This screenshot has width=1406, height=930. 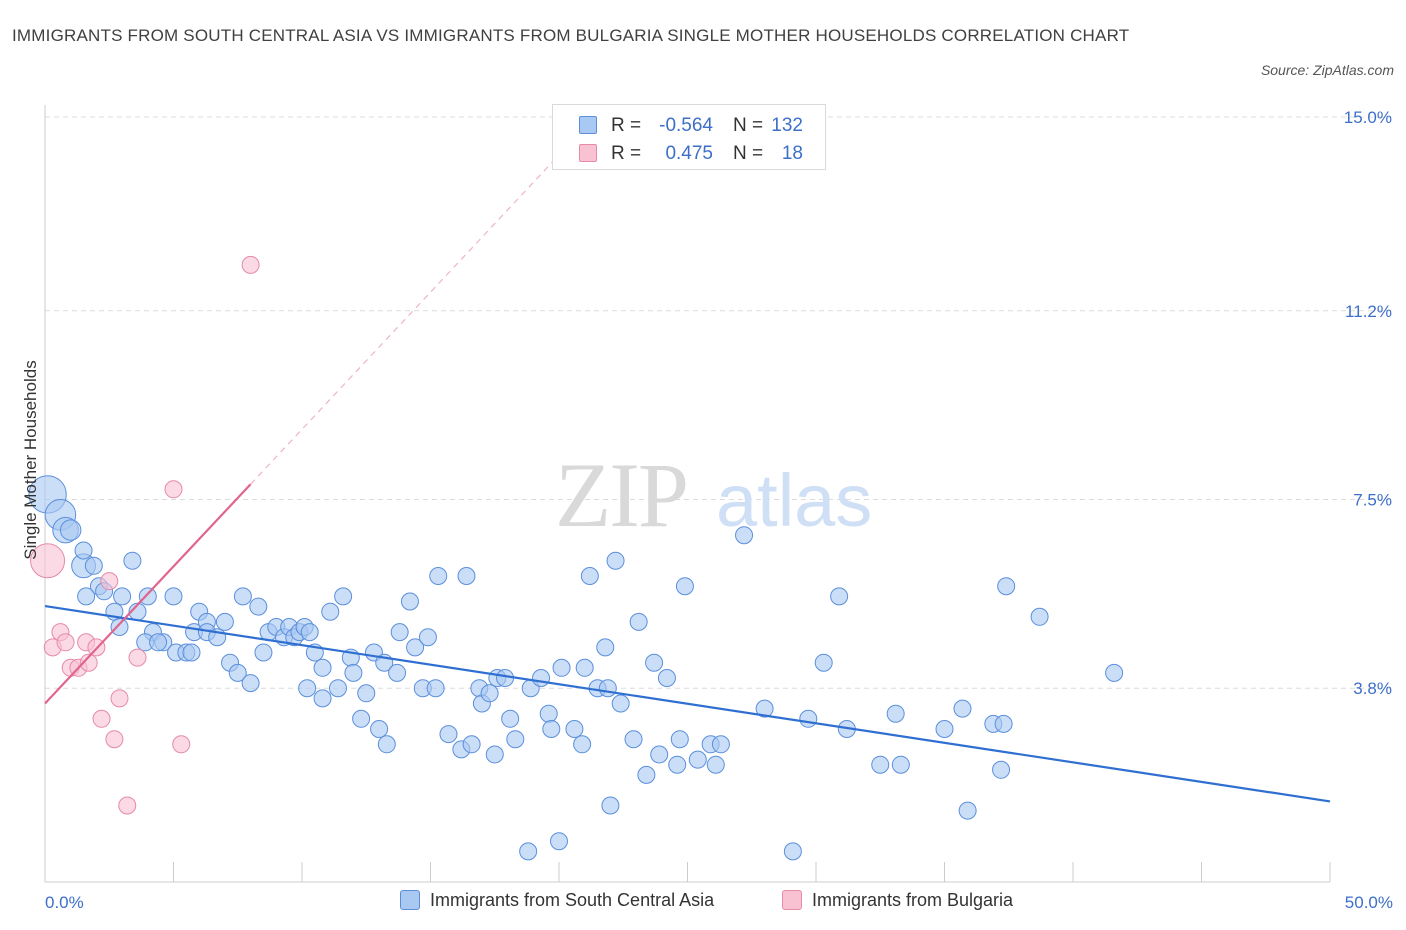 I want to click on pink-swatch, so click(x=588, y=153).